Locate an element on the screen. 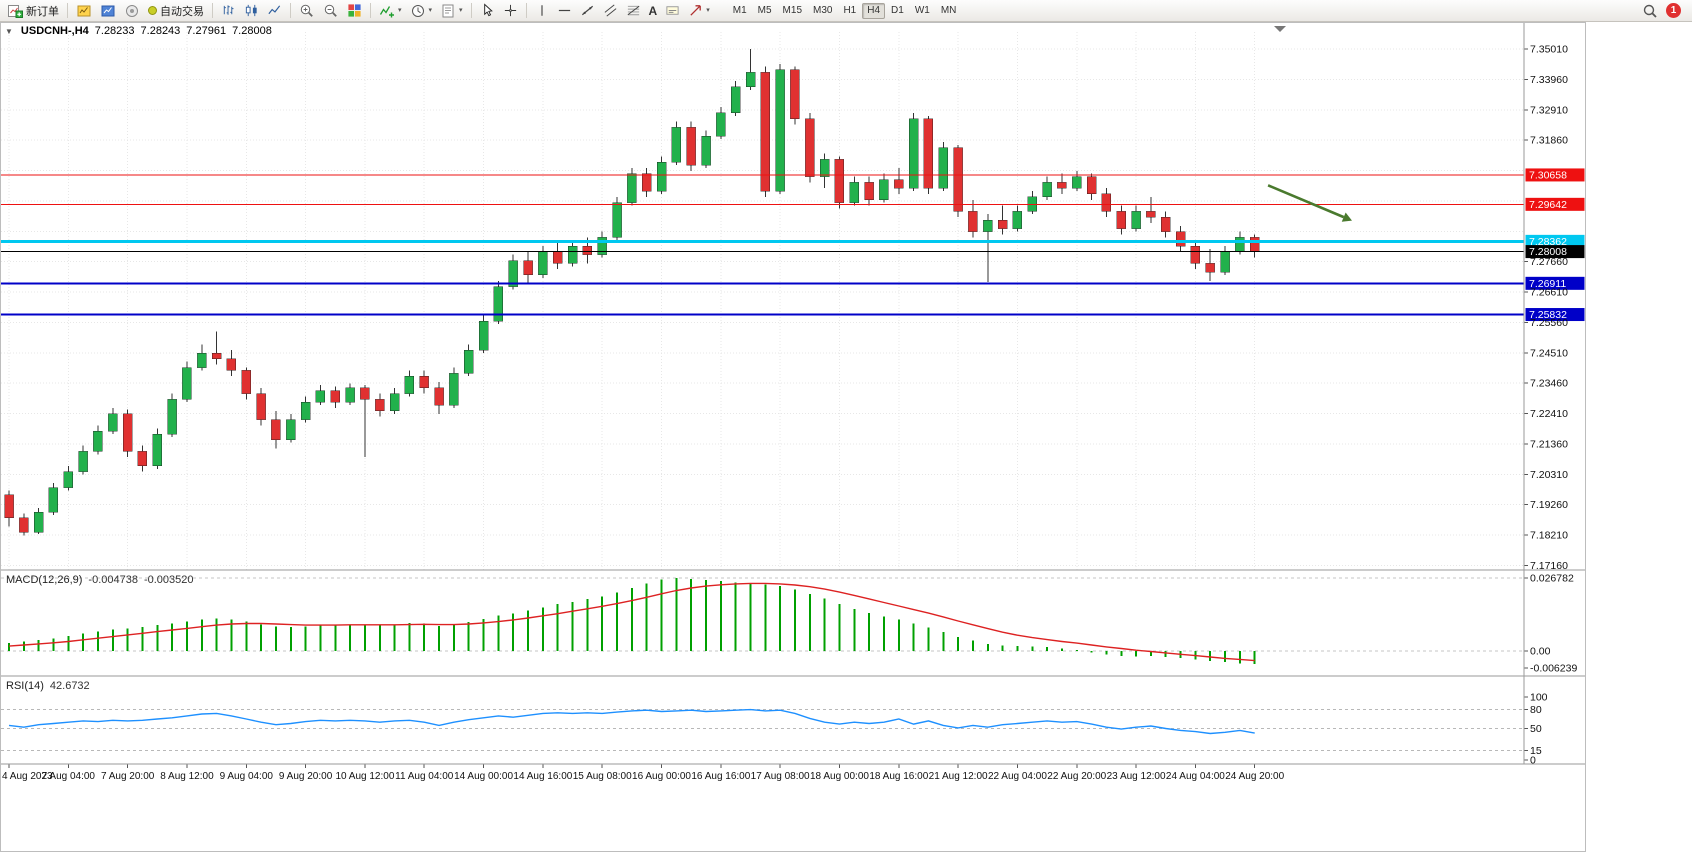 This screenshot has width=1692, height=852. arrows-tool-button: ▾ is located at coordinates (699, 11).